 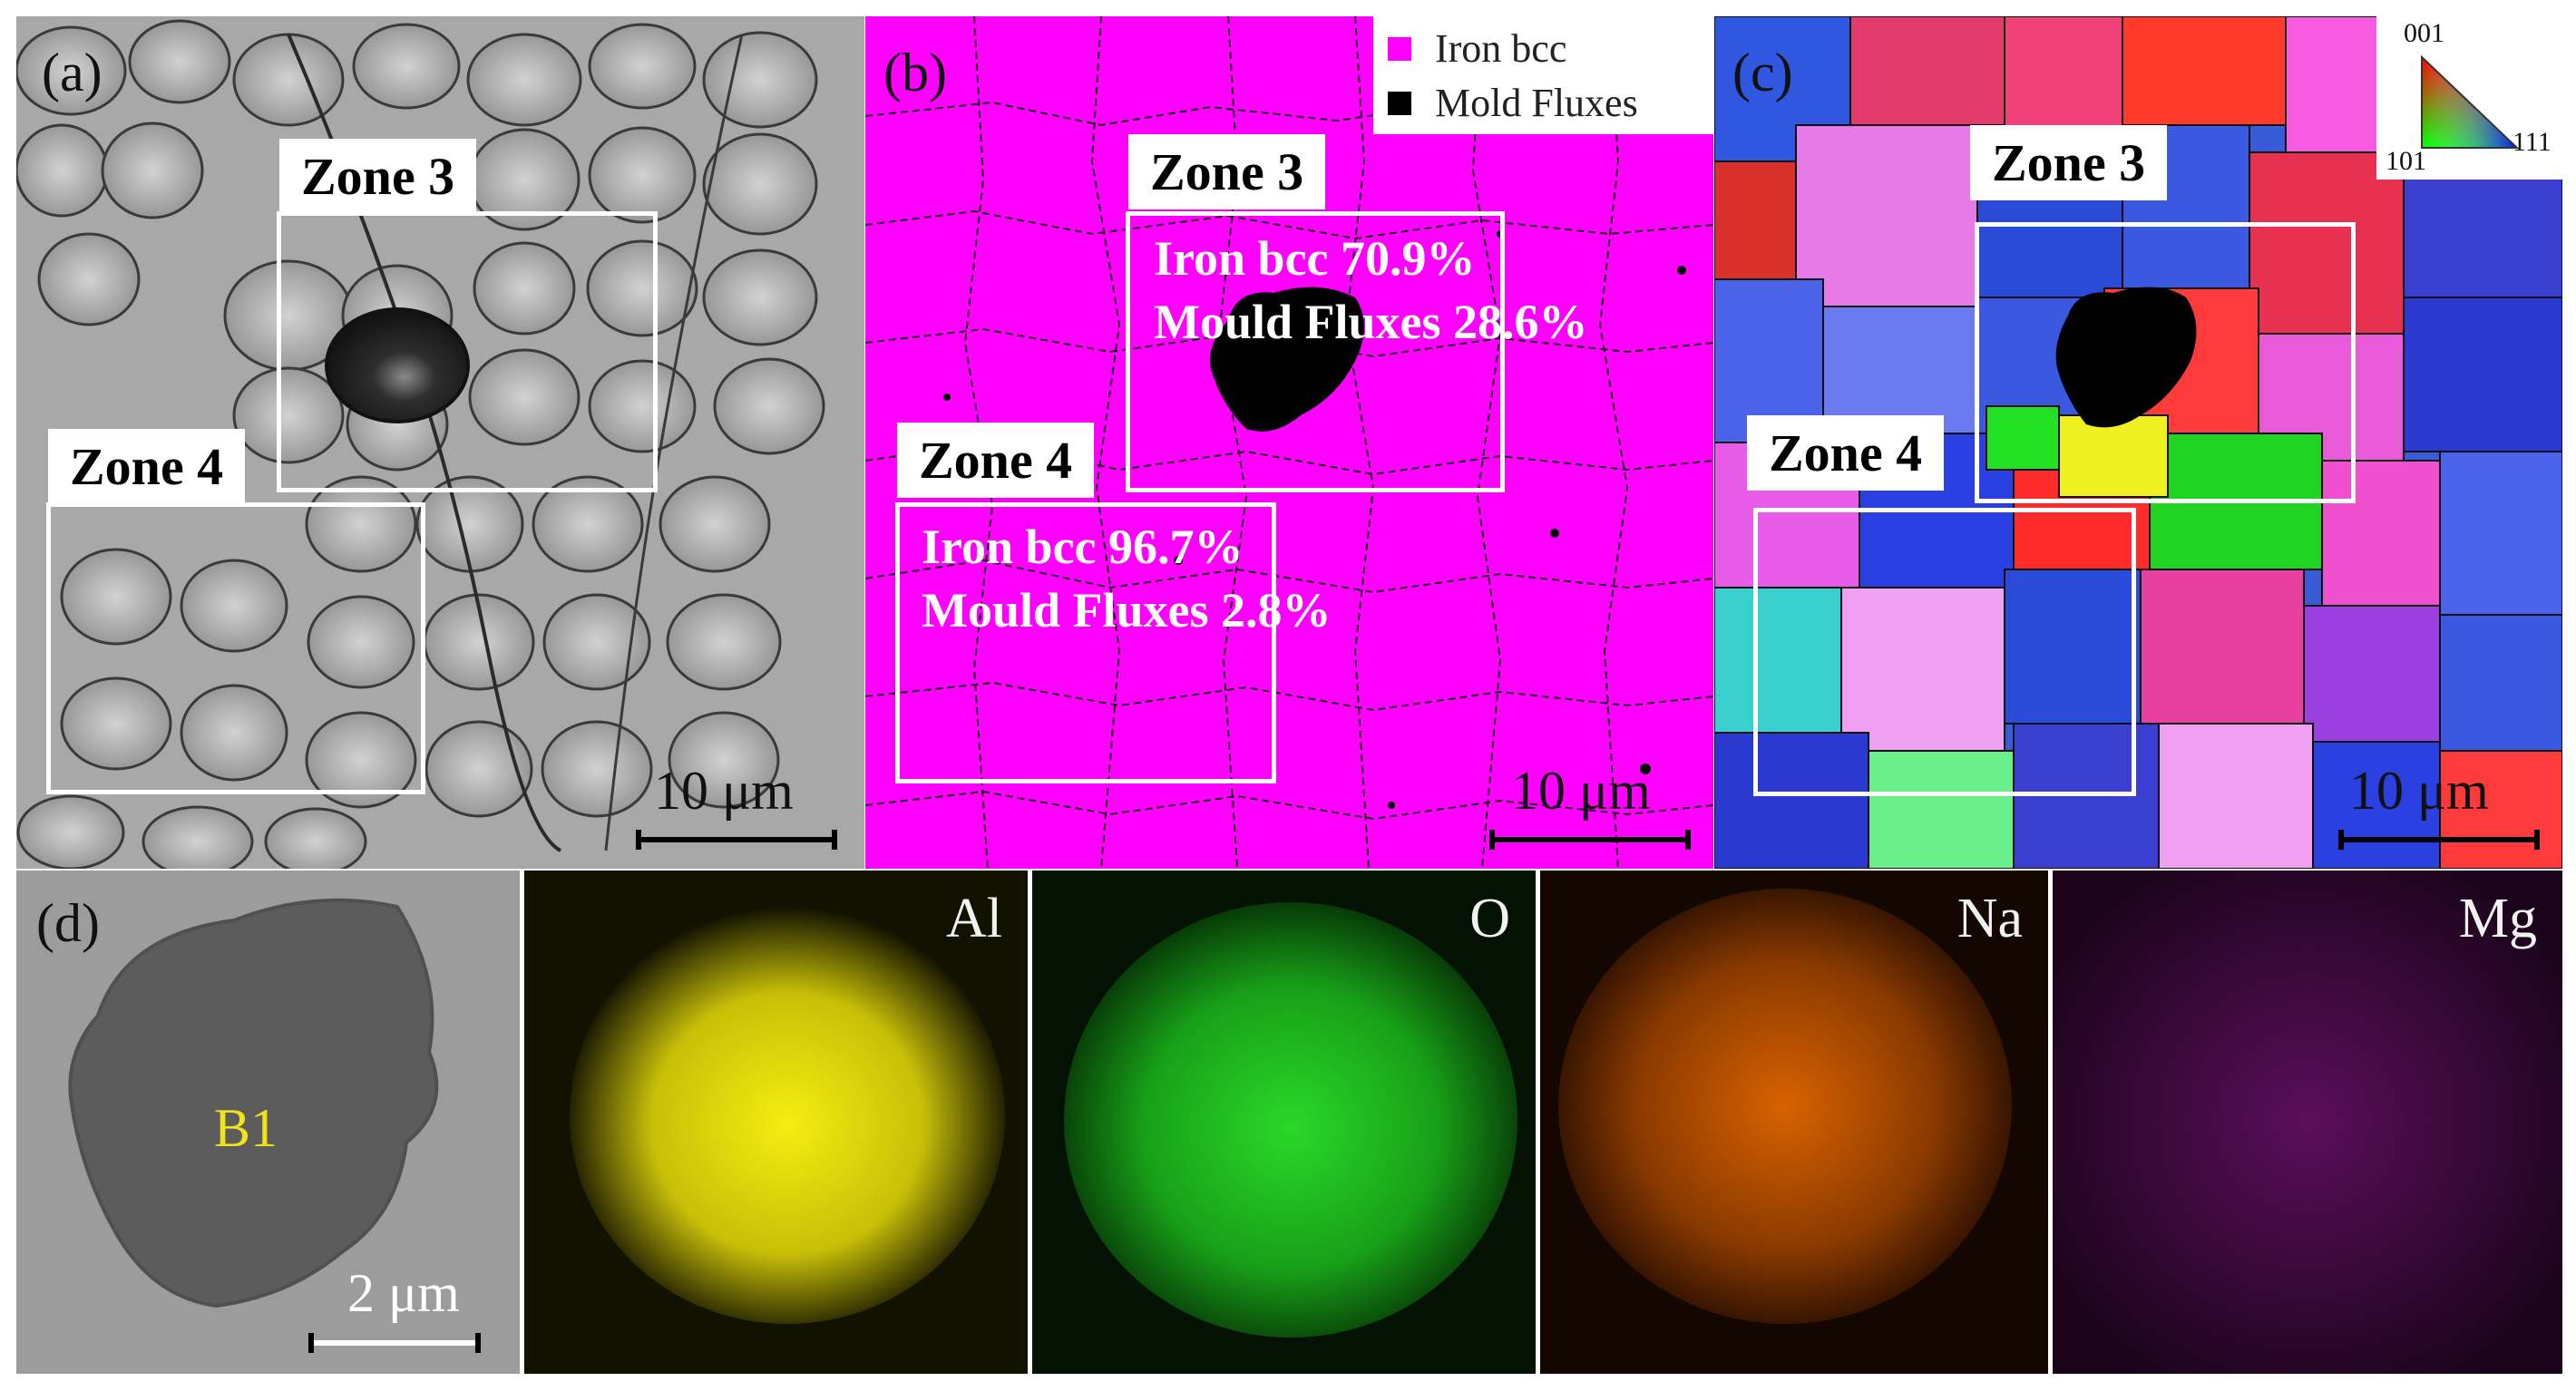 What do you see at coordinates (403, 1293) in the screenshot?
I see `scale-bar-label: 2 μm` at bounding box center [403, 1293].